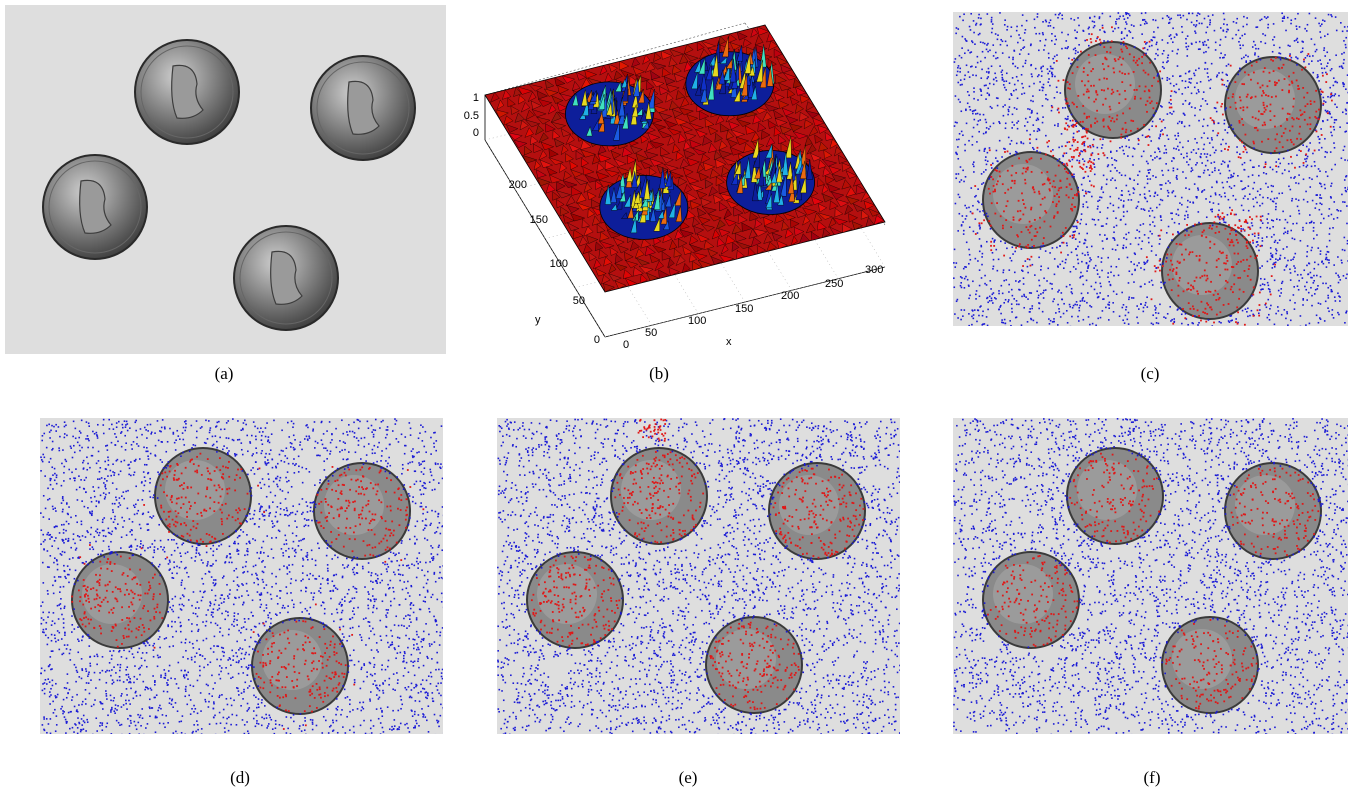 The width and height of the screenshot is (1358, 792). I want to click on caption-f: (f), so click(1152, 777).